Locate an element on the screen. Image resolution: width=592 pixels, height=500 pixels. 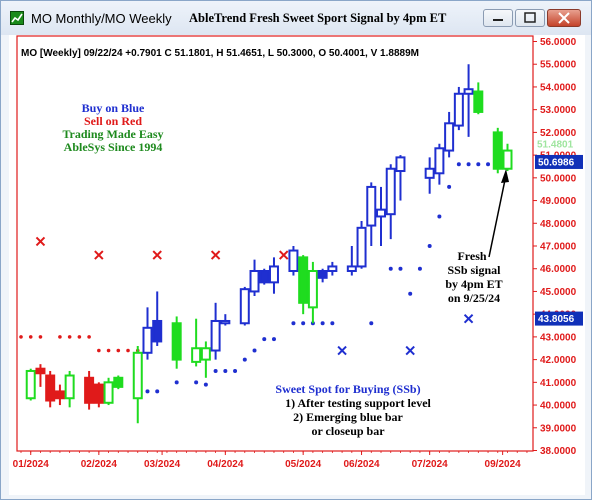
support-price-tag is located at coordinates (559, 318).